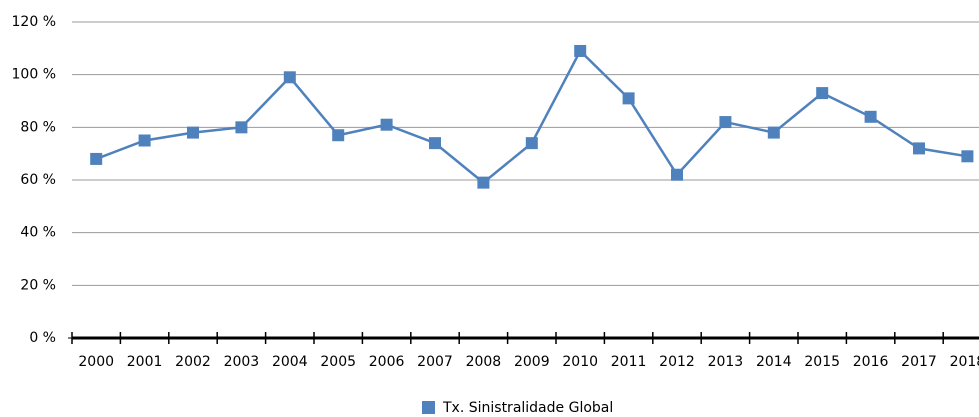 The height and width of the screenshot is (417, 979). I want to click on x-tick-label: 2015, so click(822, 362).